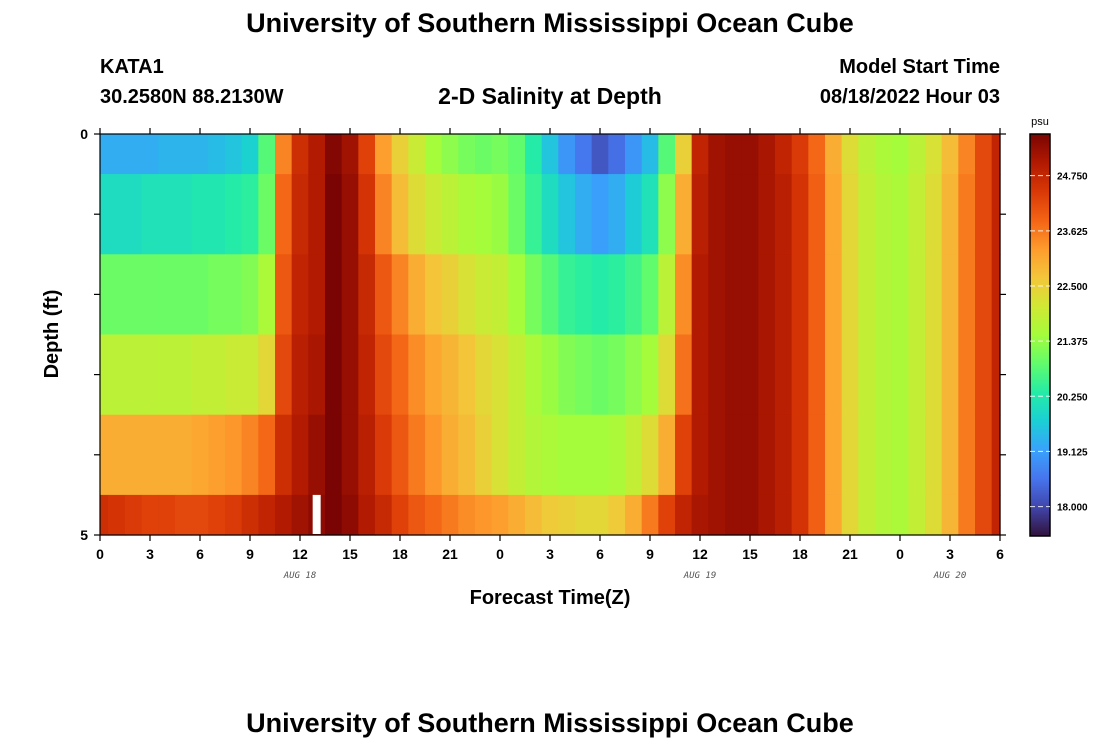 The image size is (1100, 750). I want to click on colorbar-tick-label: 23.625, so click(1072, 232).